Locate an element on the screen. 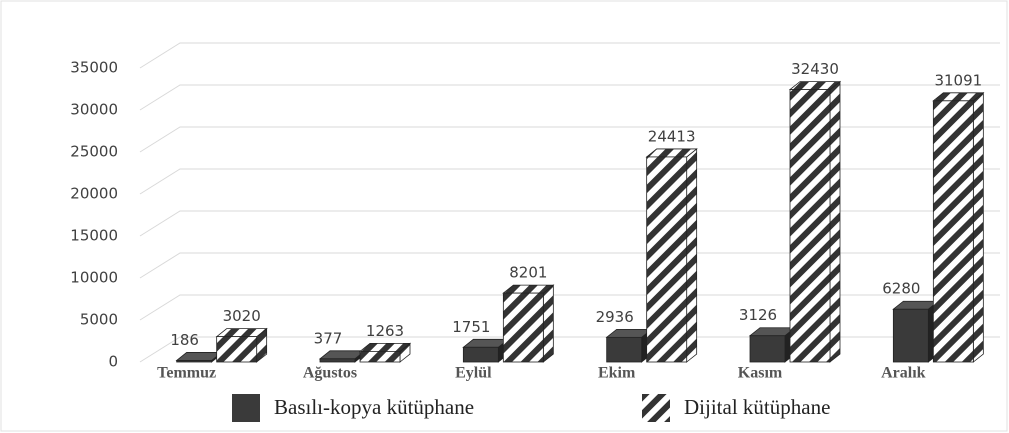 This screenshot has width=1009, height=433. data-label: 31091 is located at coordinates (958, 80).